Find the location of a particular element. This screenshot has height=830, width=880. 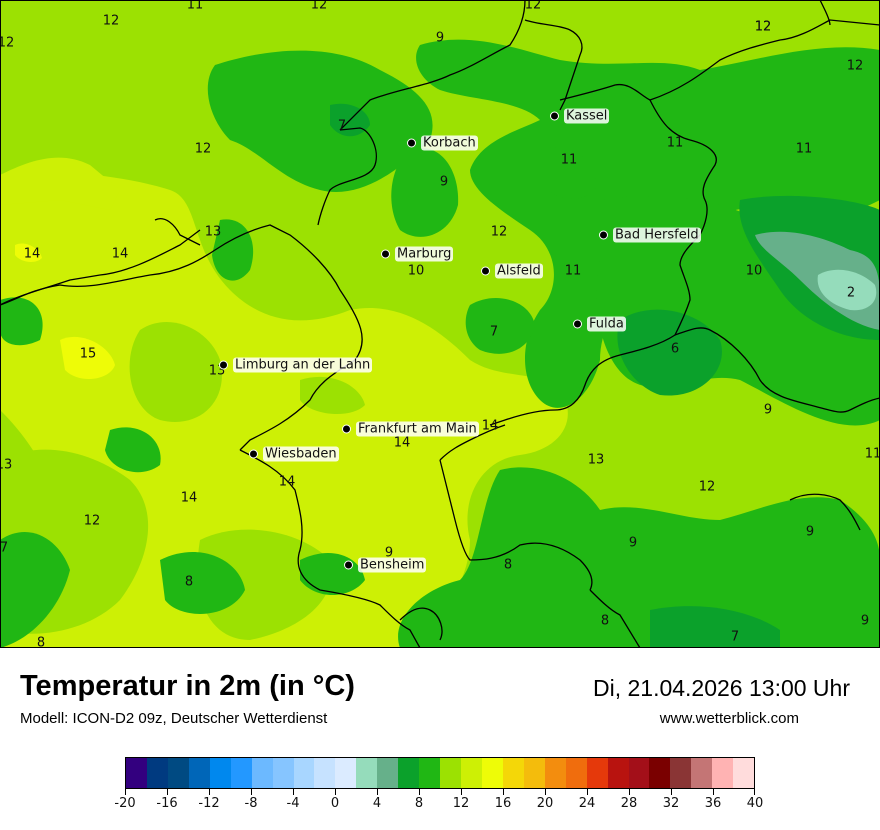

colorbar-tick-label: -4 is located at coordinates (293, 803).